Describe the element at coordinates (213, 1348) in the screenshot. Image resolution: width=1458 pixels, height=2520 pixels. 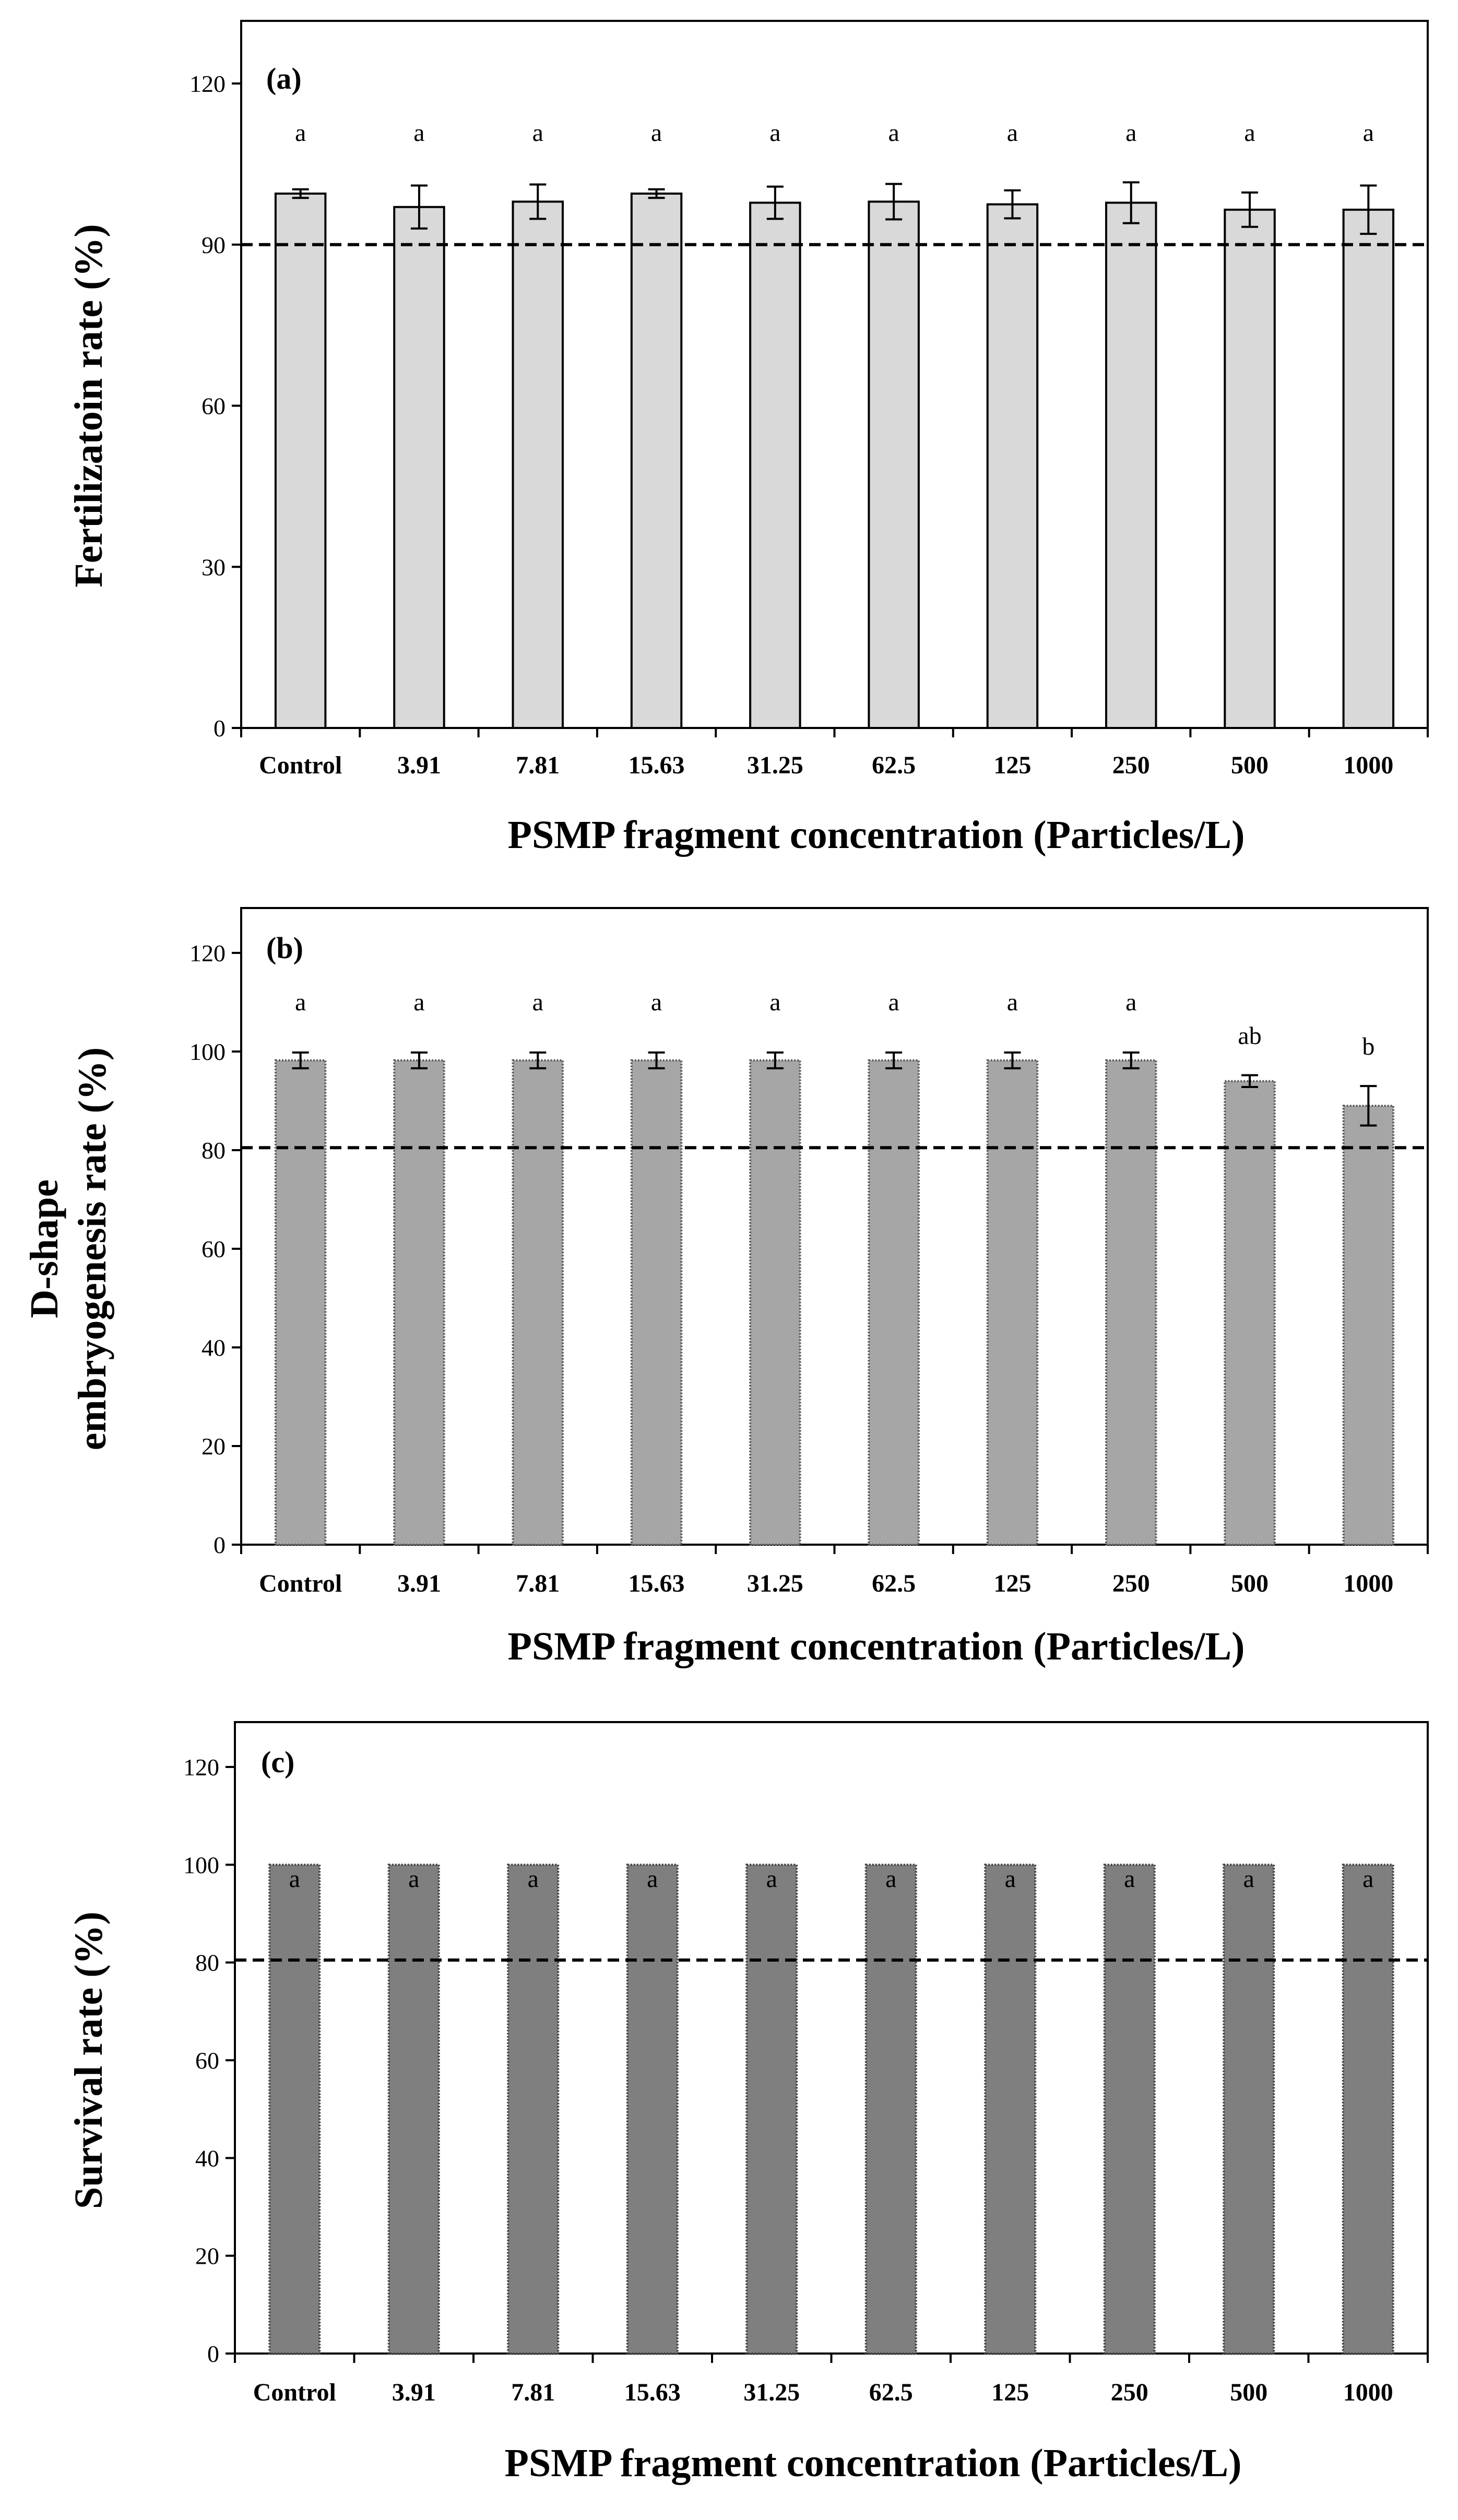
I see `y-tick-label: 40` at that location.